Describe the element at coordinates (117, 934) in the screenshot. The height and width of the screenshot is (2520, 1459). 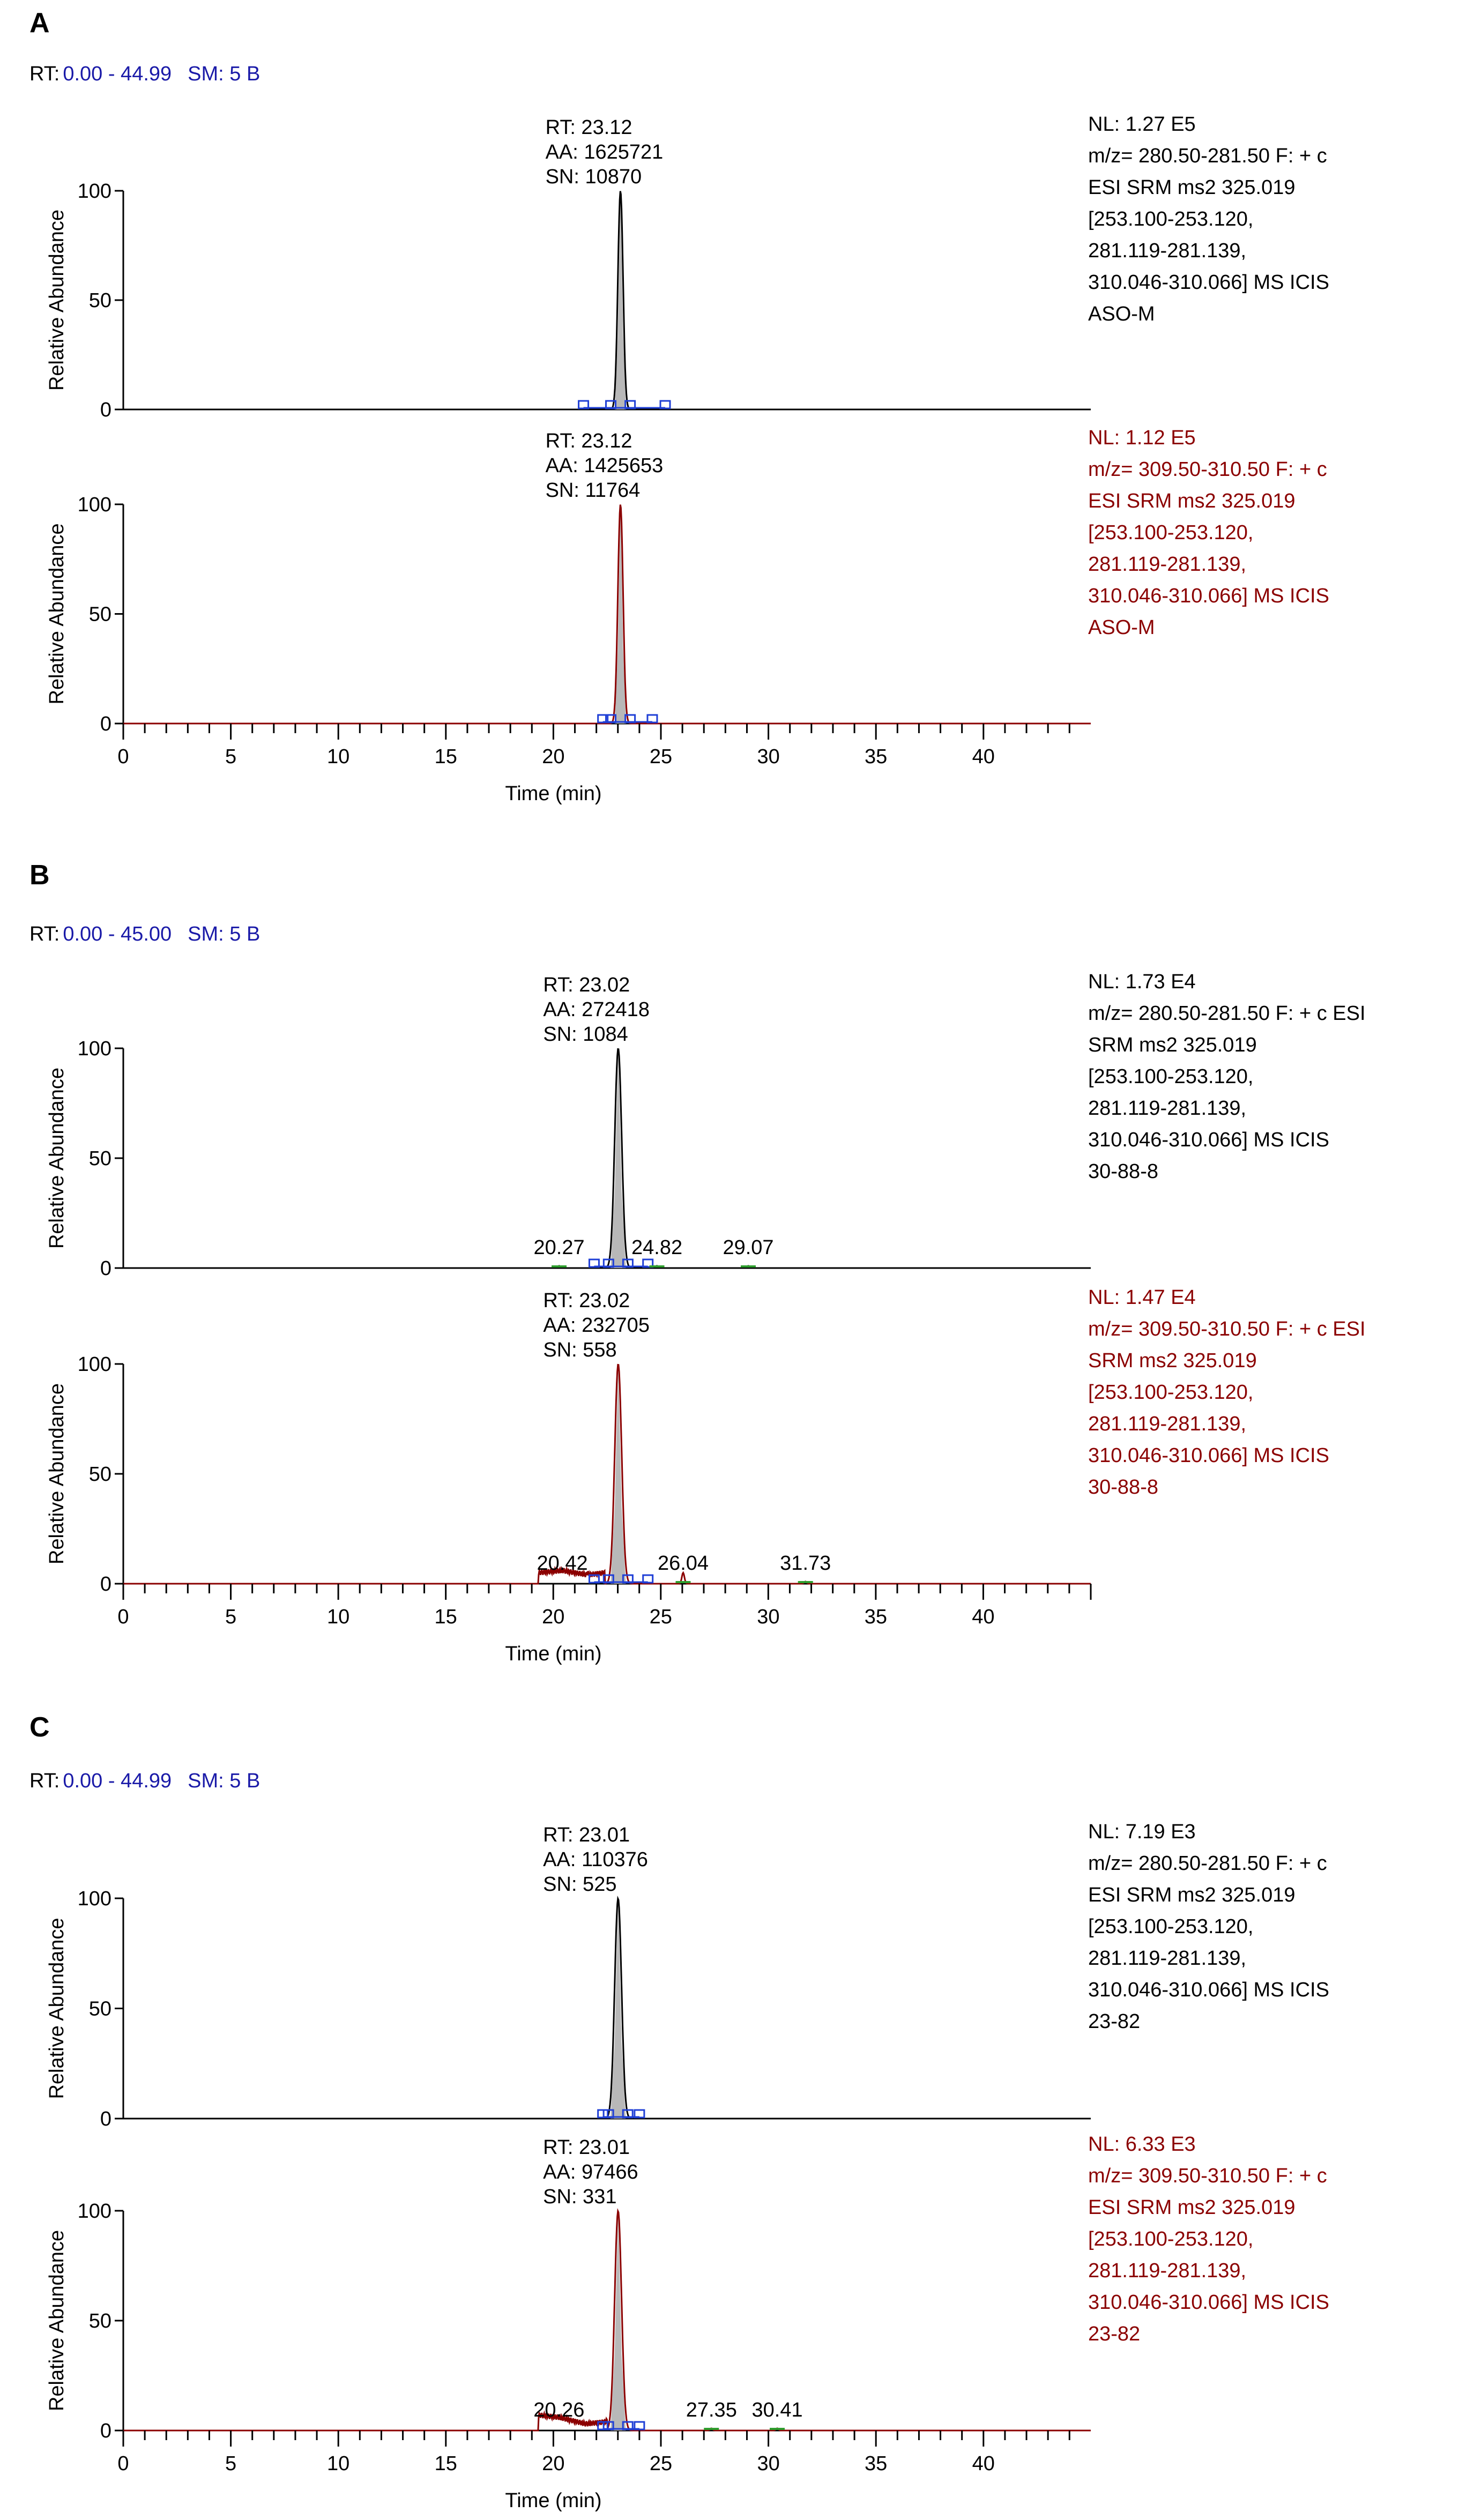
I see `rt-range-value: 0.00 - 45.00` at that location.